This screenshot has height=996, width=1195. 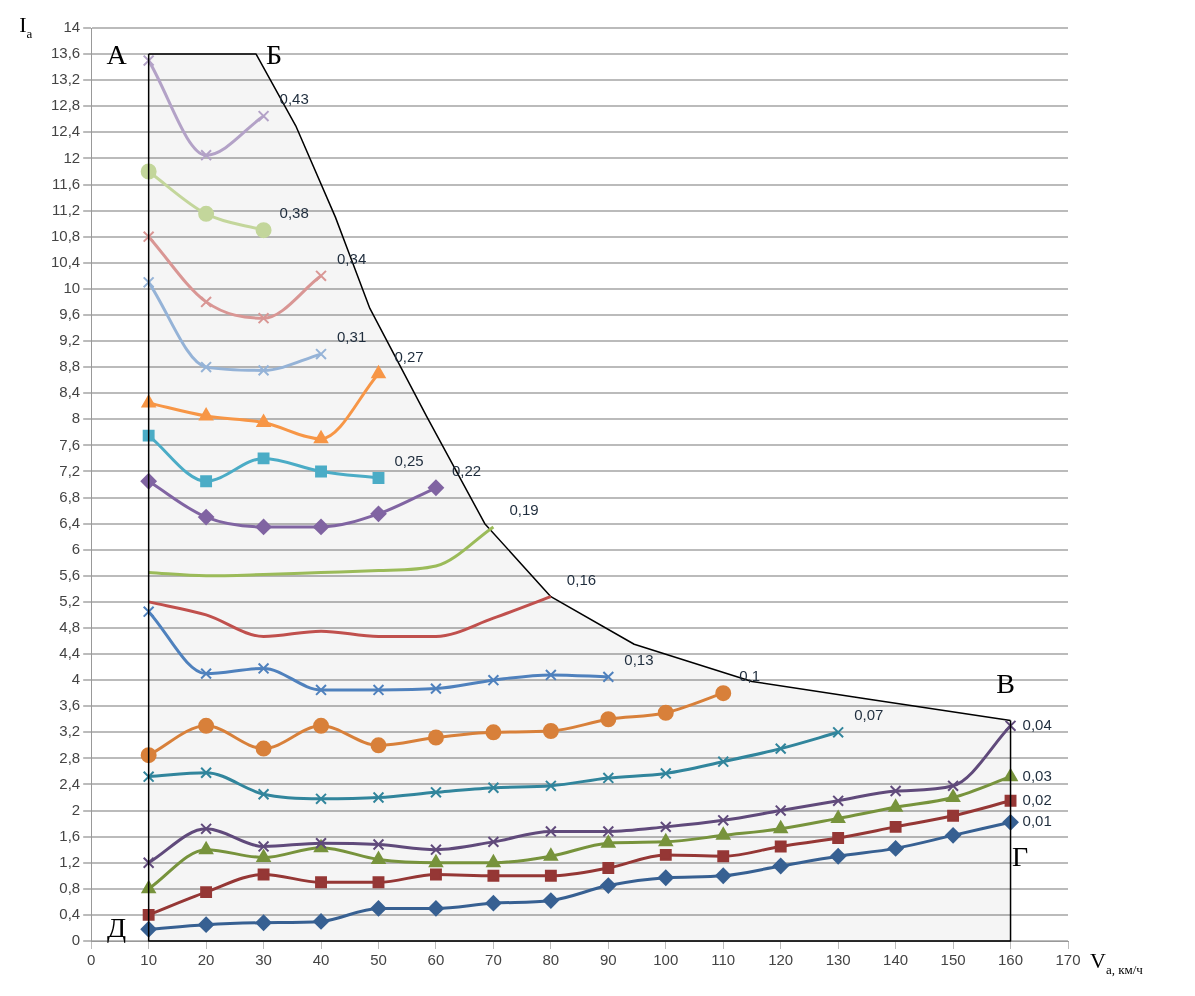 What do you see at coordinates (723, 960) in the screenshot?
I see `x-tick-label: 110` at bounding box center [723, 960].